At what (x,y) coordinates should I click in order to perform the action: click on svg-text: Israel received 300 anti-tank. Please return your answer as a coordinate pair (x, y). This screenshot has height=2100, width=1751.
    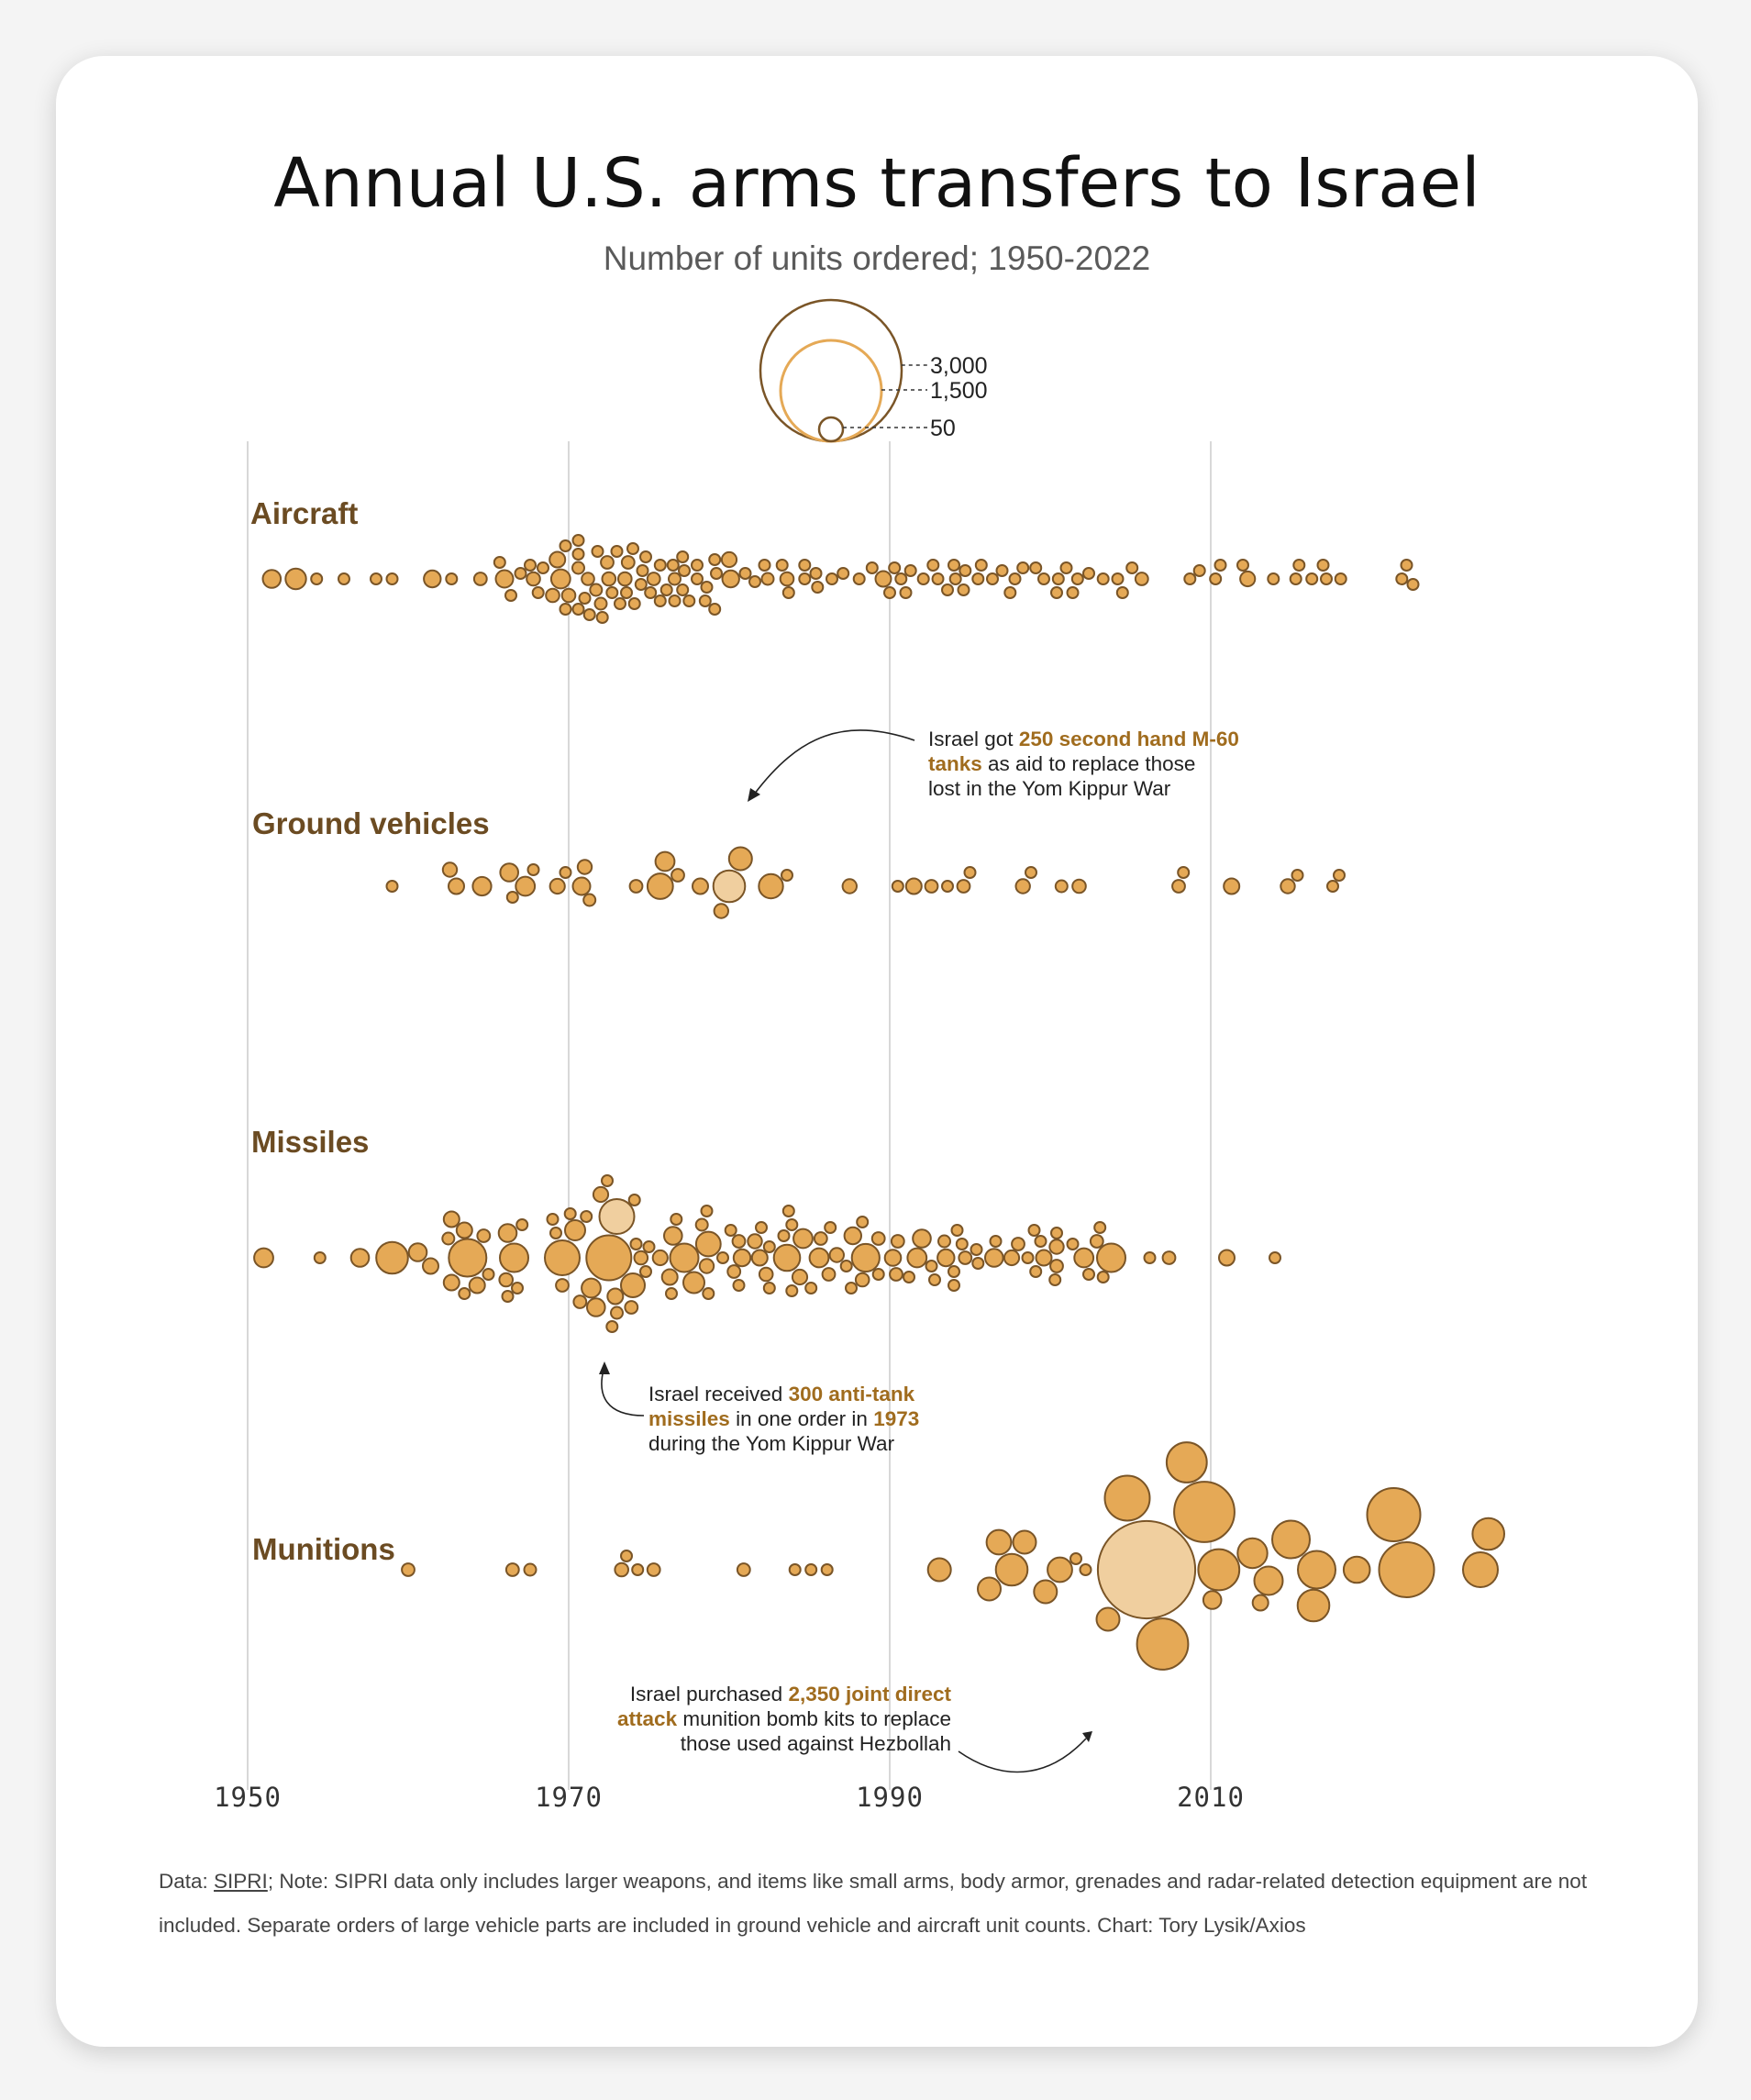
    Looking at the image, I should click on (781, 1395).